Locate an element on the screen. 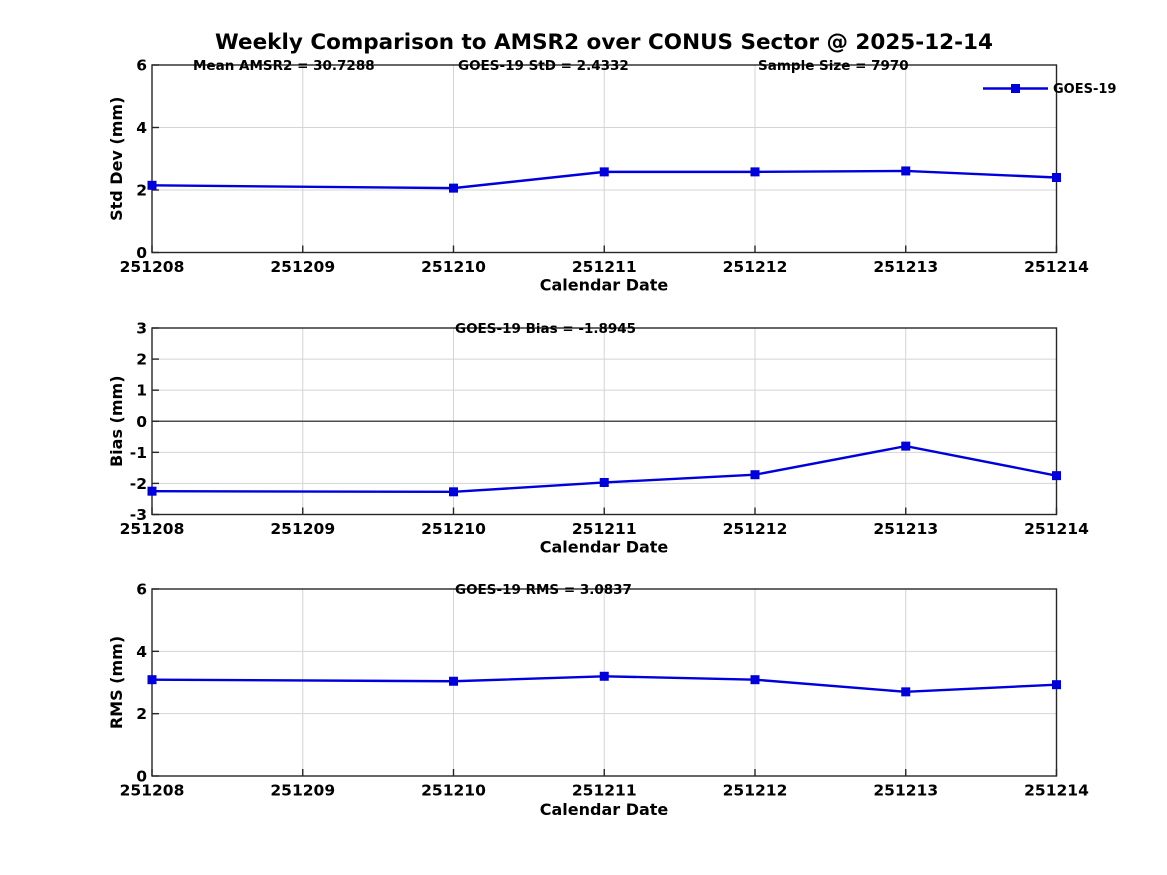 The width and height of the screenshot is (1167, 875). y-tick-label: -2 is located at coordinates (138, 484).